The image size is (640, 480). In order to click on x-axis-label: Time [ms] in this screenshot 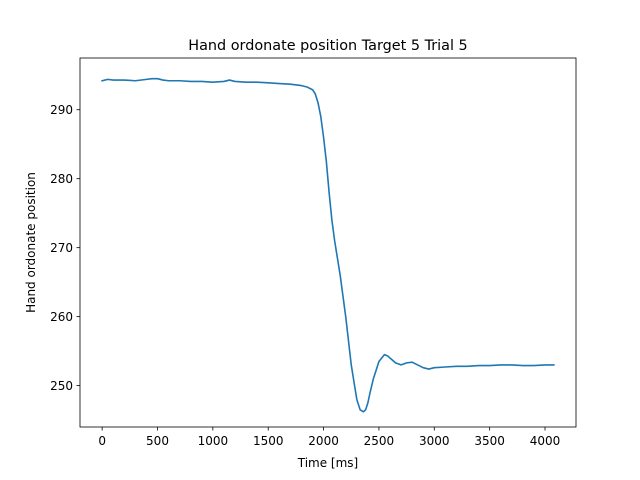, I will do `click(328, 463)`.